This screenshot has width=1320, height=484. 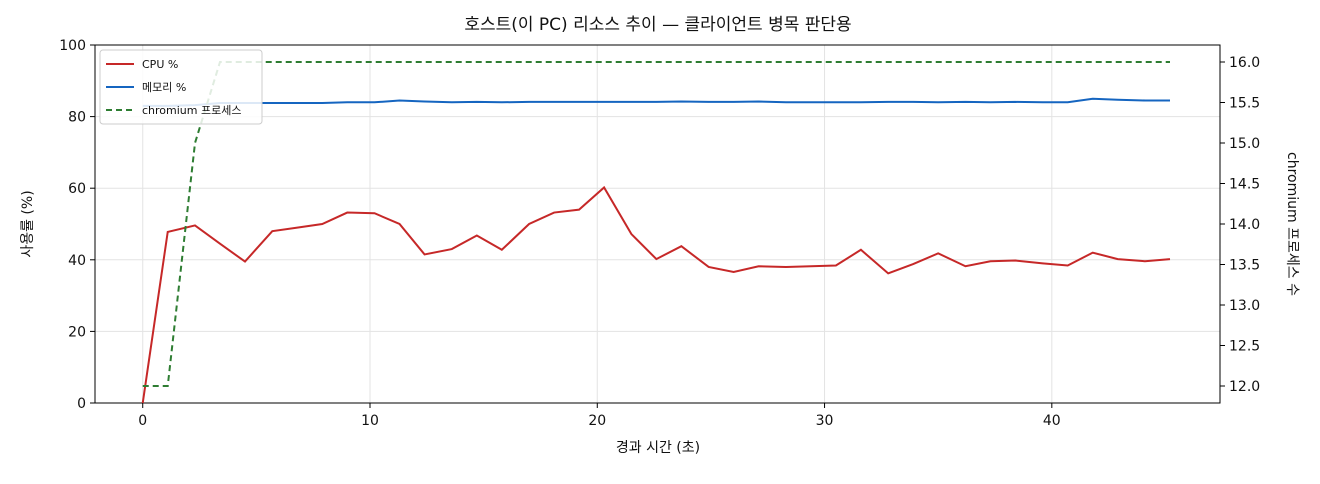 I want to click on y-tick-label: 80, so click(x=77, y=118).